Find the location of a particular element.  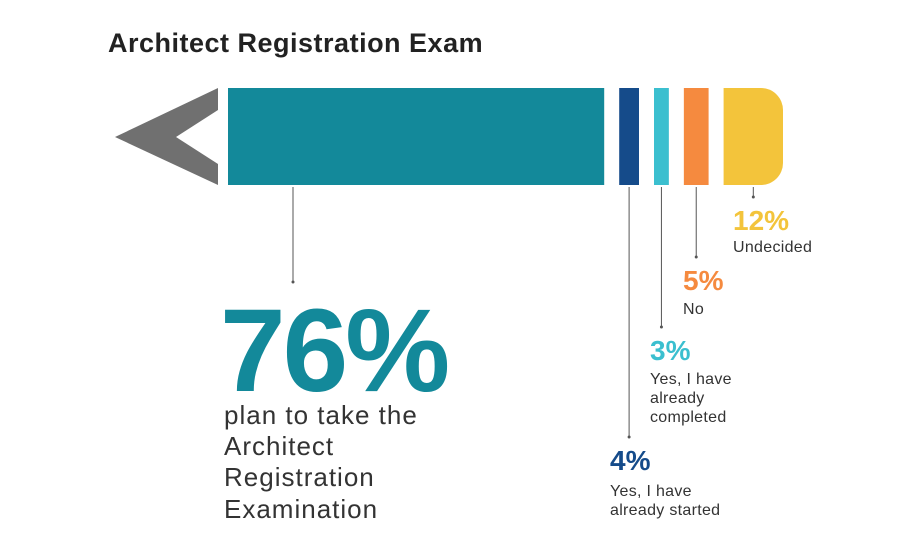

category-label: Undecided is located at coordinates (773, 247).